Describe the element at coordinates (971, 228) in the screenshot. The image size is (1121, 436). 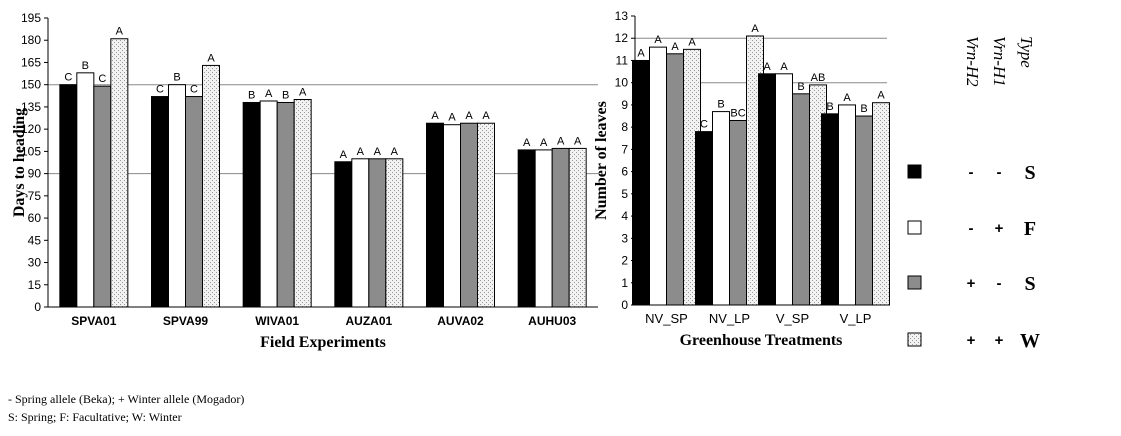
I see `legend-vrn-h2: -` at that location.